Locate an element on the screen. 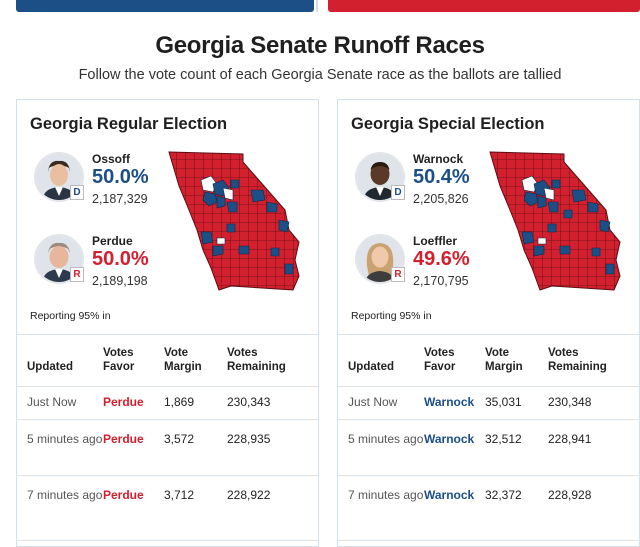 The image size is (640, 547). cell-margin: 1,869 is located at coordinates (179, 402).